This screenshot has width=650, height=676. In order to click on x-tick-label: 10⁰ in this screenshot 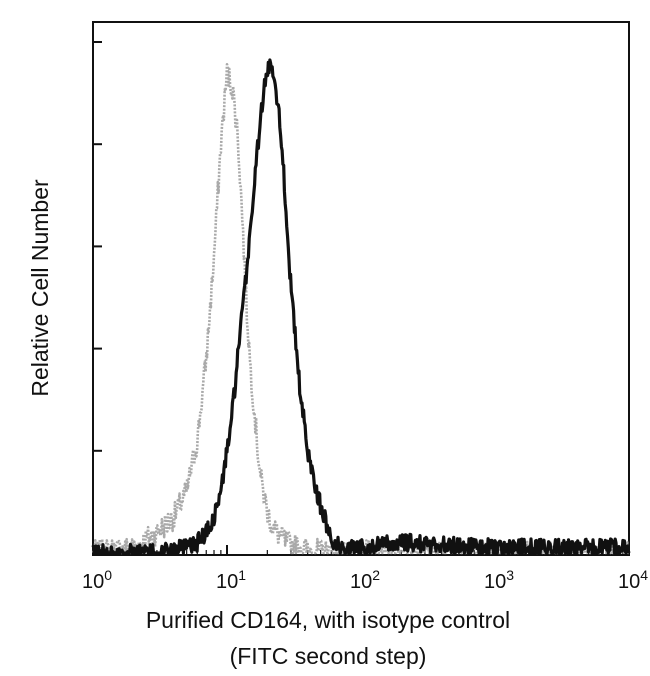, I will do `click(97, 580)`.